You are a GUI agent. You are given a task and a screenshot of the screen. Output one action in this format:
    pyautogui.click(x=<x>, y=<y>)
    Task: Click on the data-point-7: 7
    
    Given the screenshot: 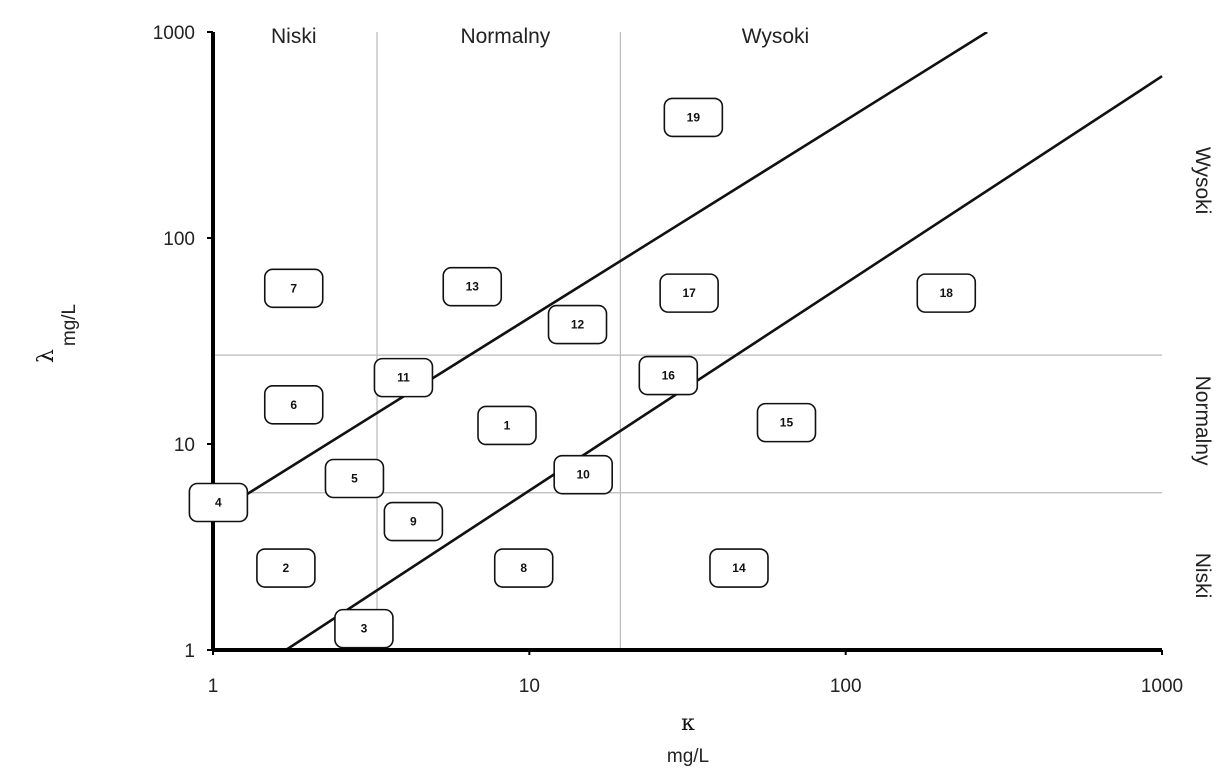 What is the action you would take?
    pyautogui.click(x=293, y=288)
    